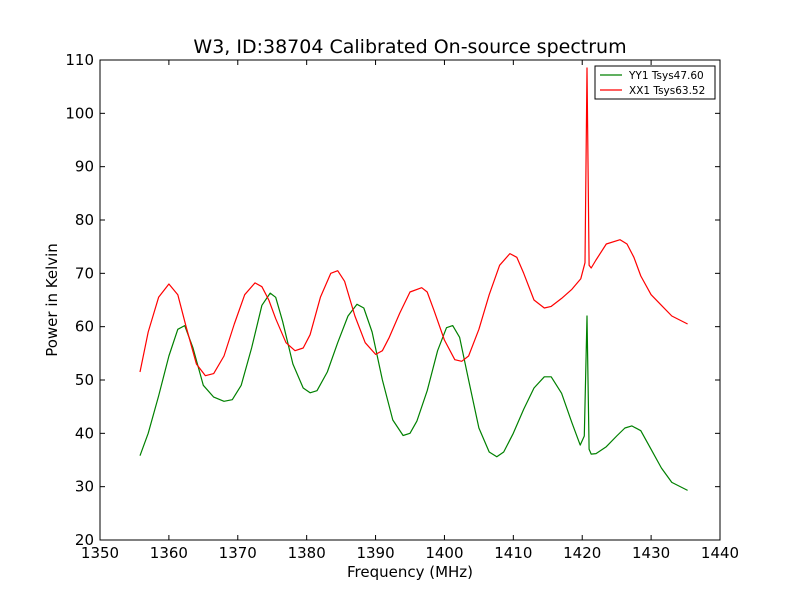 The width and height of the screenshot is (800, 600). I want to click on y-tick-label: 80, so click(84, 220).